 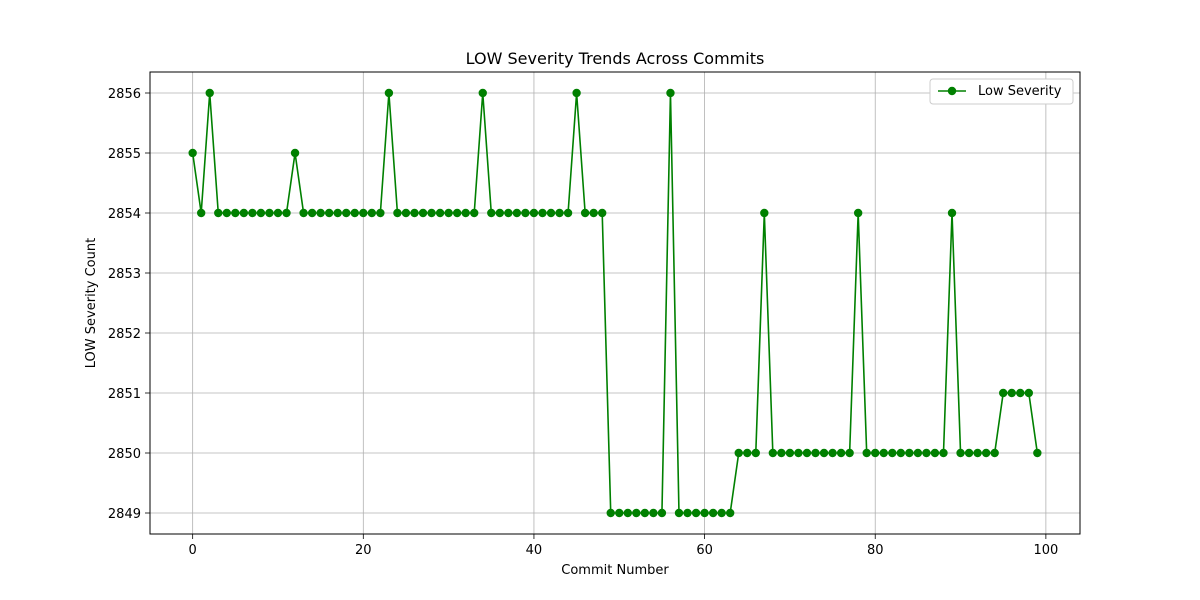 What do you see at coordinates (952, 91) in the screenshot?
I see `legend-marker-swatch` at bounding box center [952, 91].